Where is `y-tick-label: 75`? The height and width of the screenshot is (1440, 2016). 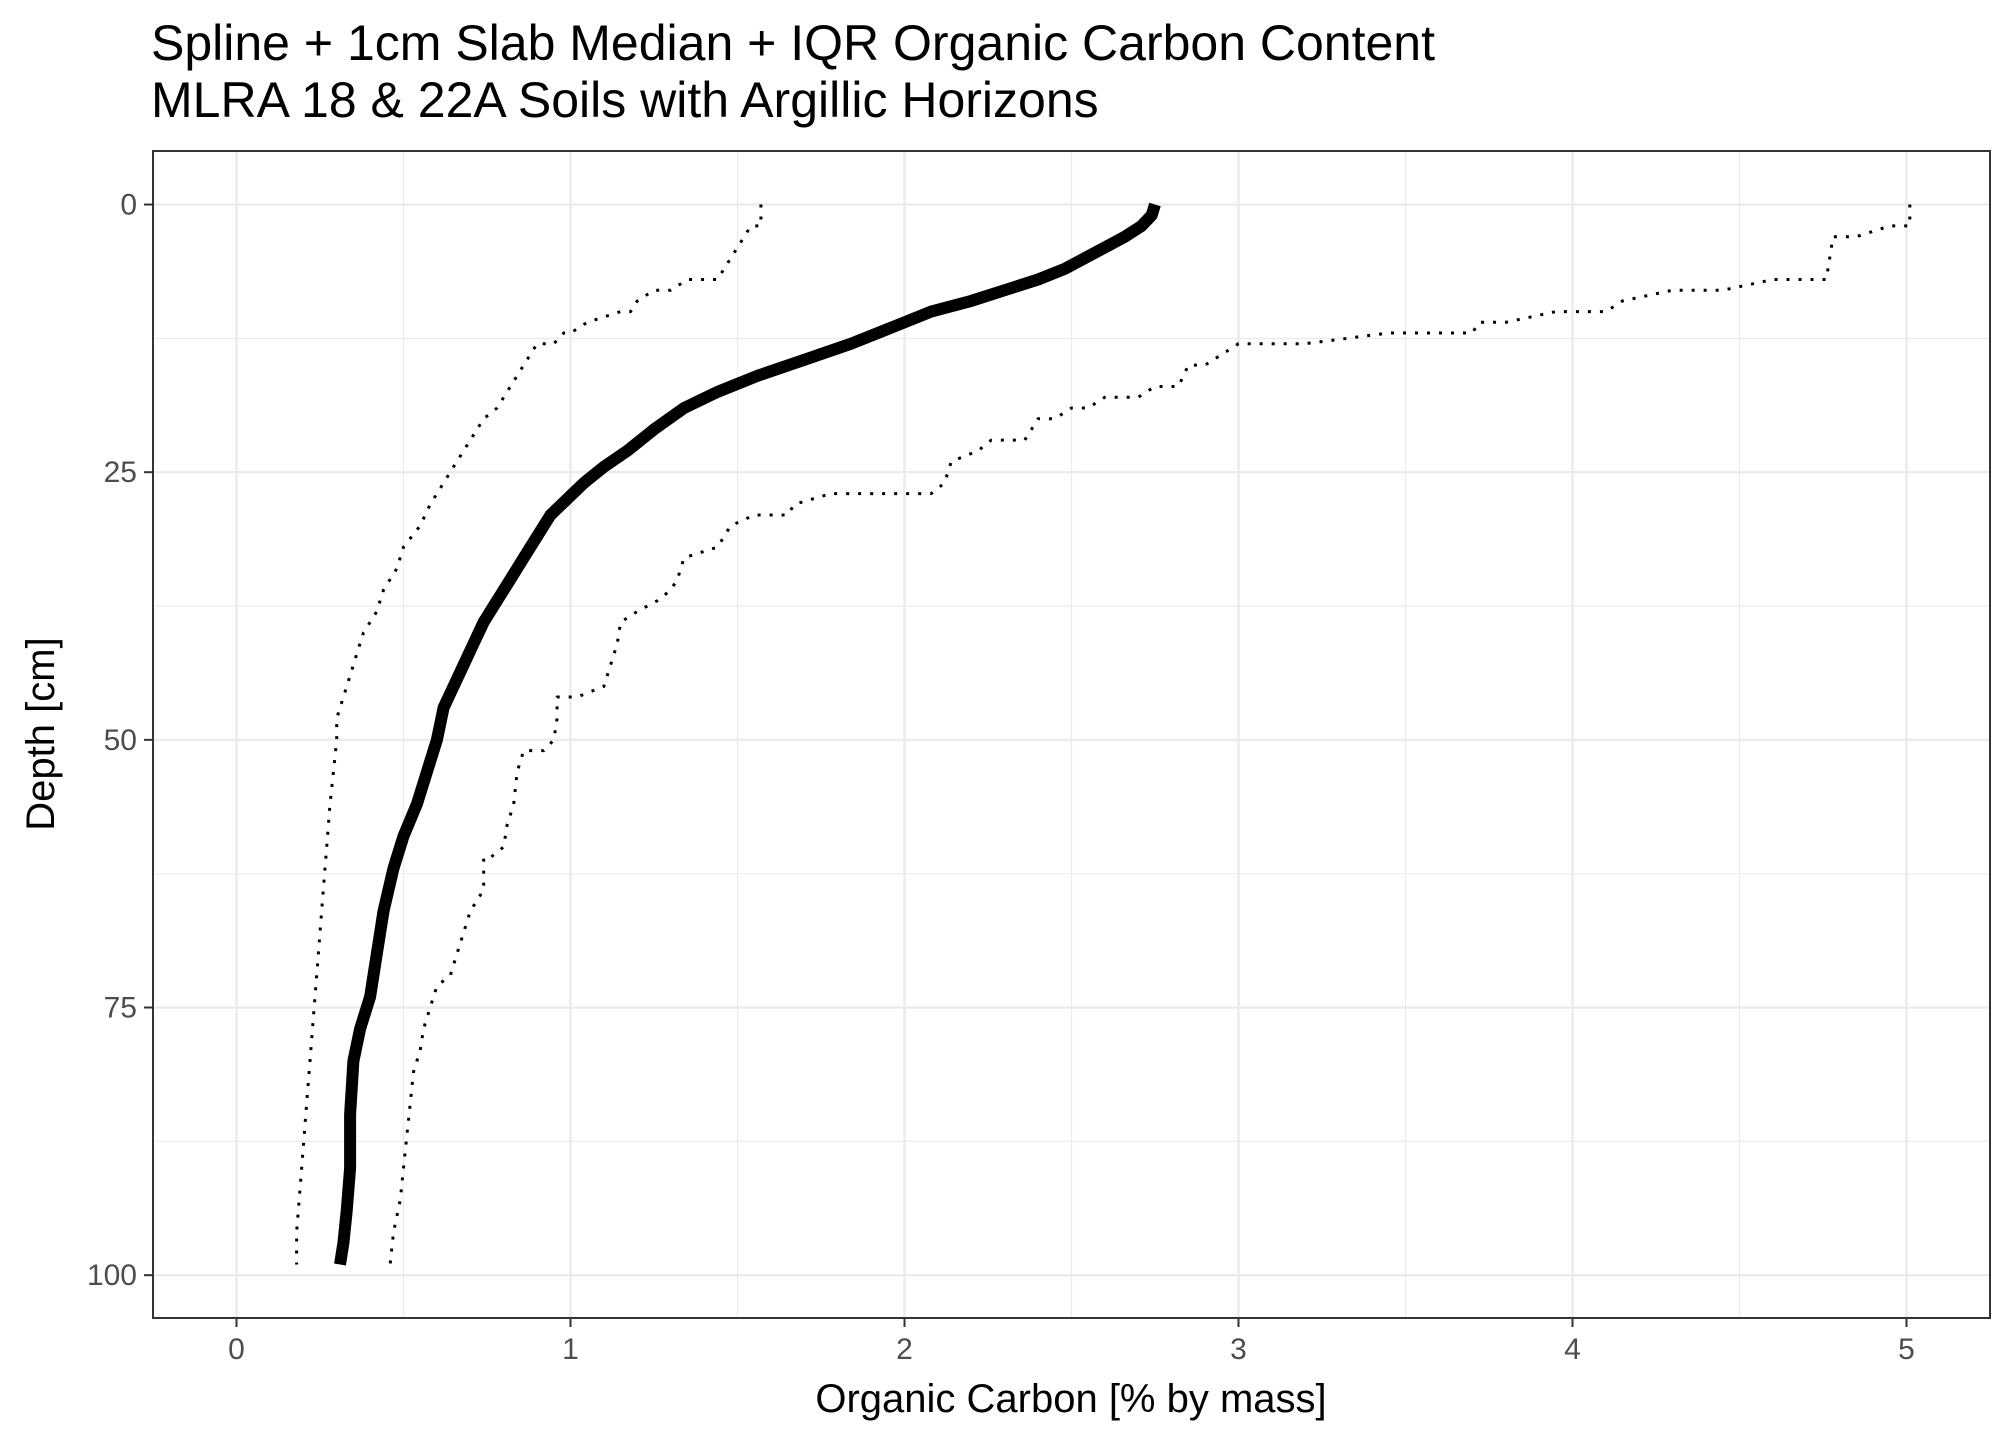 y-tick-label: 75 is located at coordinates (120, 1008).